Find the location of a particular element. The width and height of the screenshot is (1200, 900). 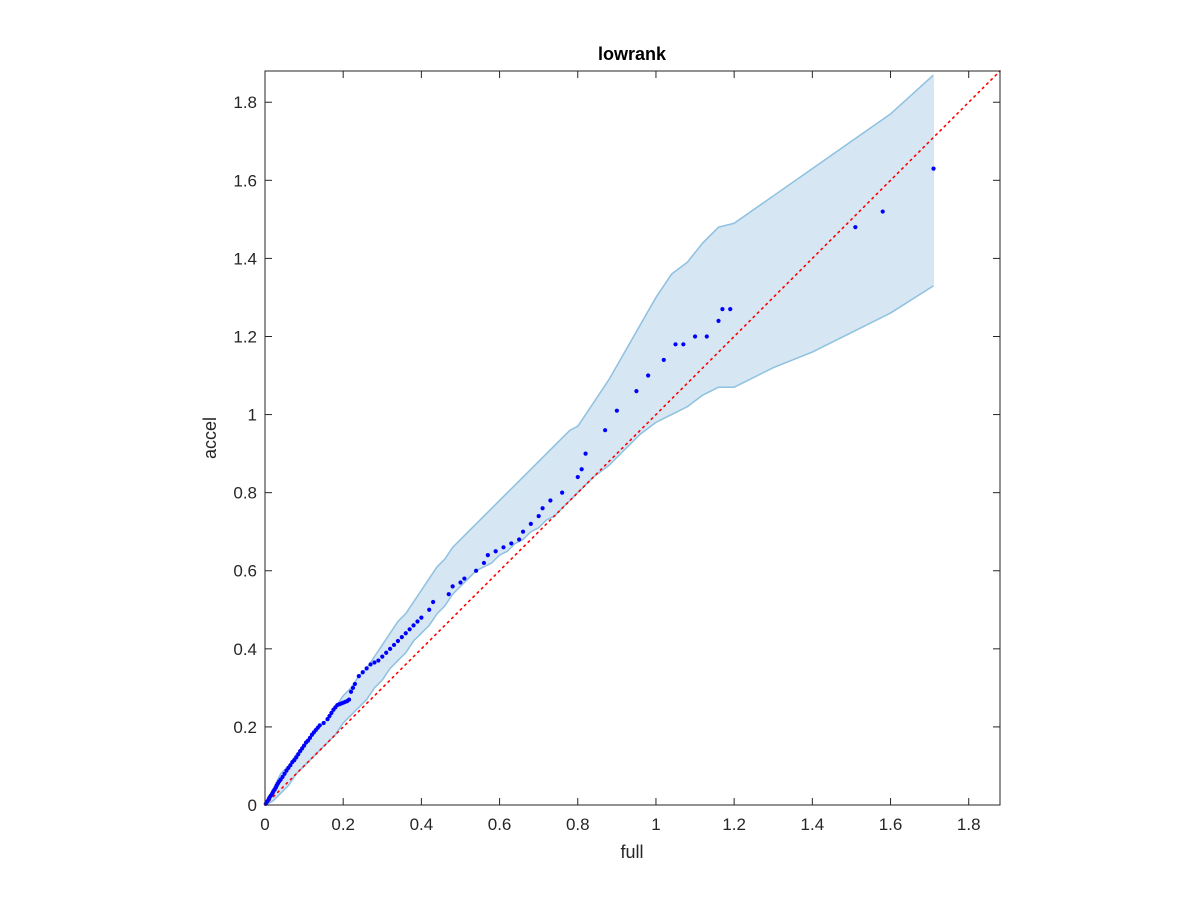

x-tick-label: 1 is located at coordinates (655, 824).